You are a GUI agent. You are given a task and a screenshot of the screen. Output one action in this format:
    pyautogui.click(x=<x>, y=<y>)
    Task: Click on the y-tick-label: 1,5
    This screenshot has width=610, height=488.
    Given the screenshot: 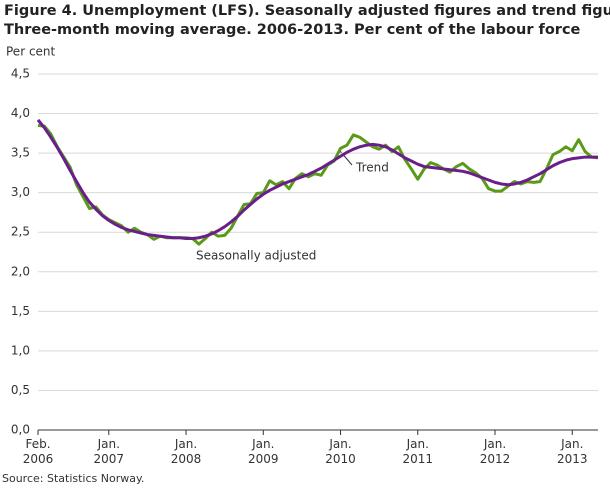 What is the action you would take?
    pyautogui.click(x=20, y=311)
    